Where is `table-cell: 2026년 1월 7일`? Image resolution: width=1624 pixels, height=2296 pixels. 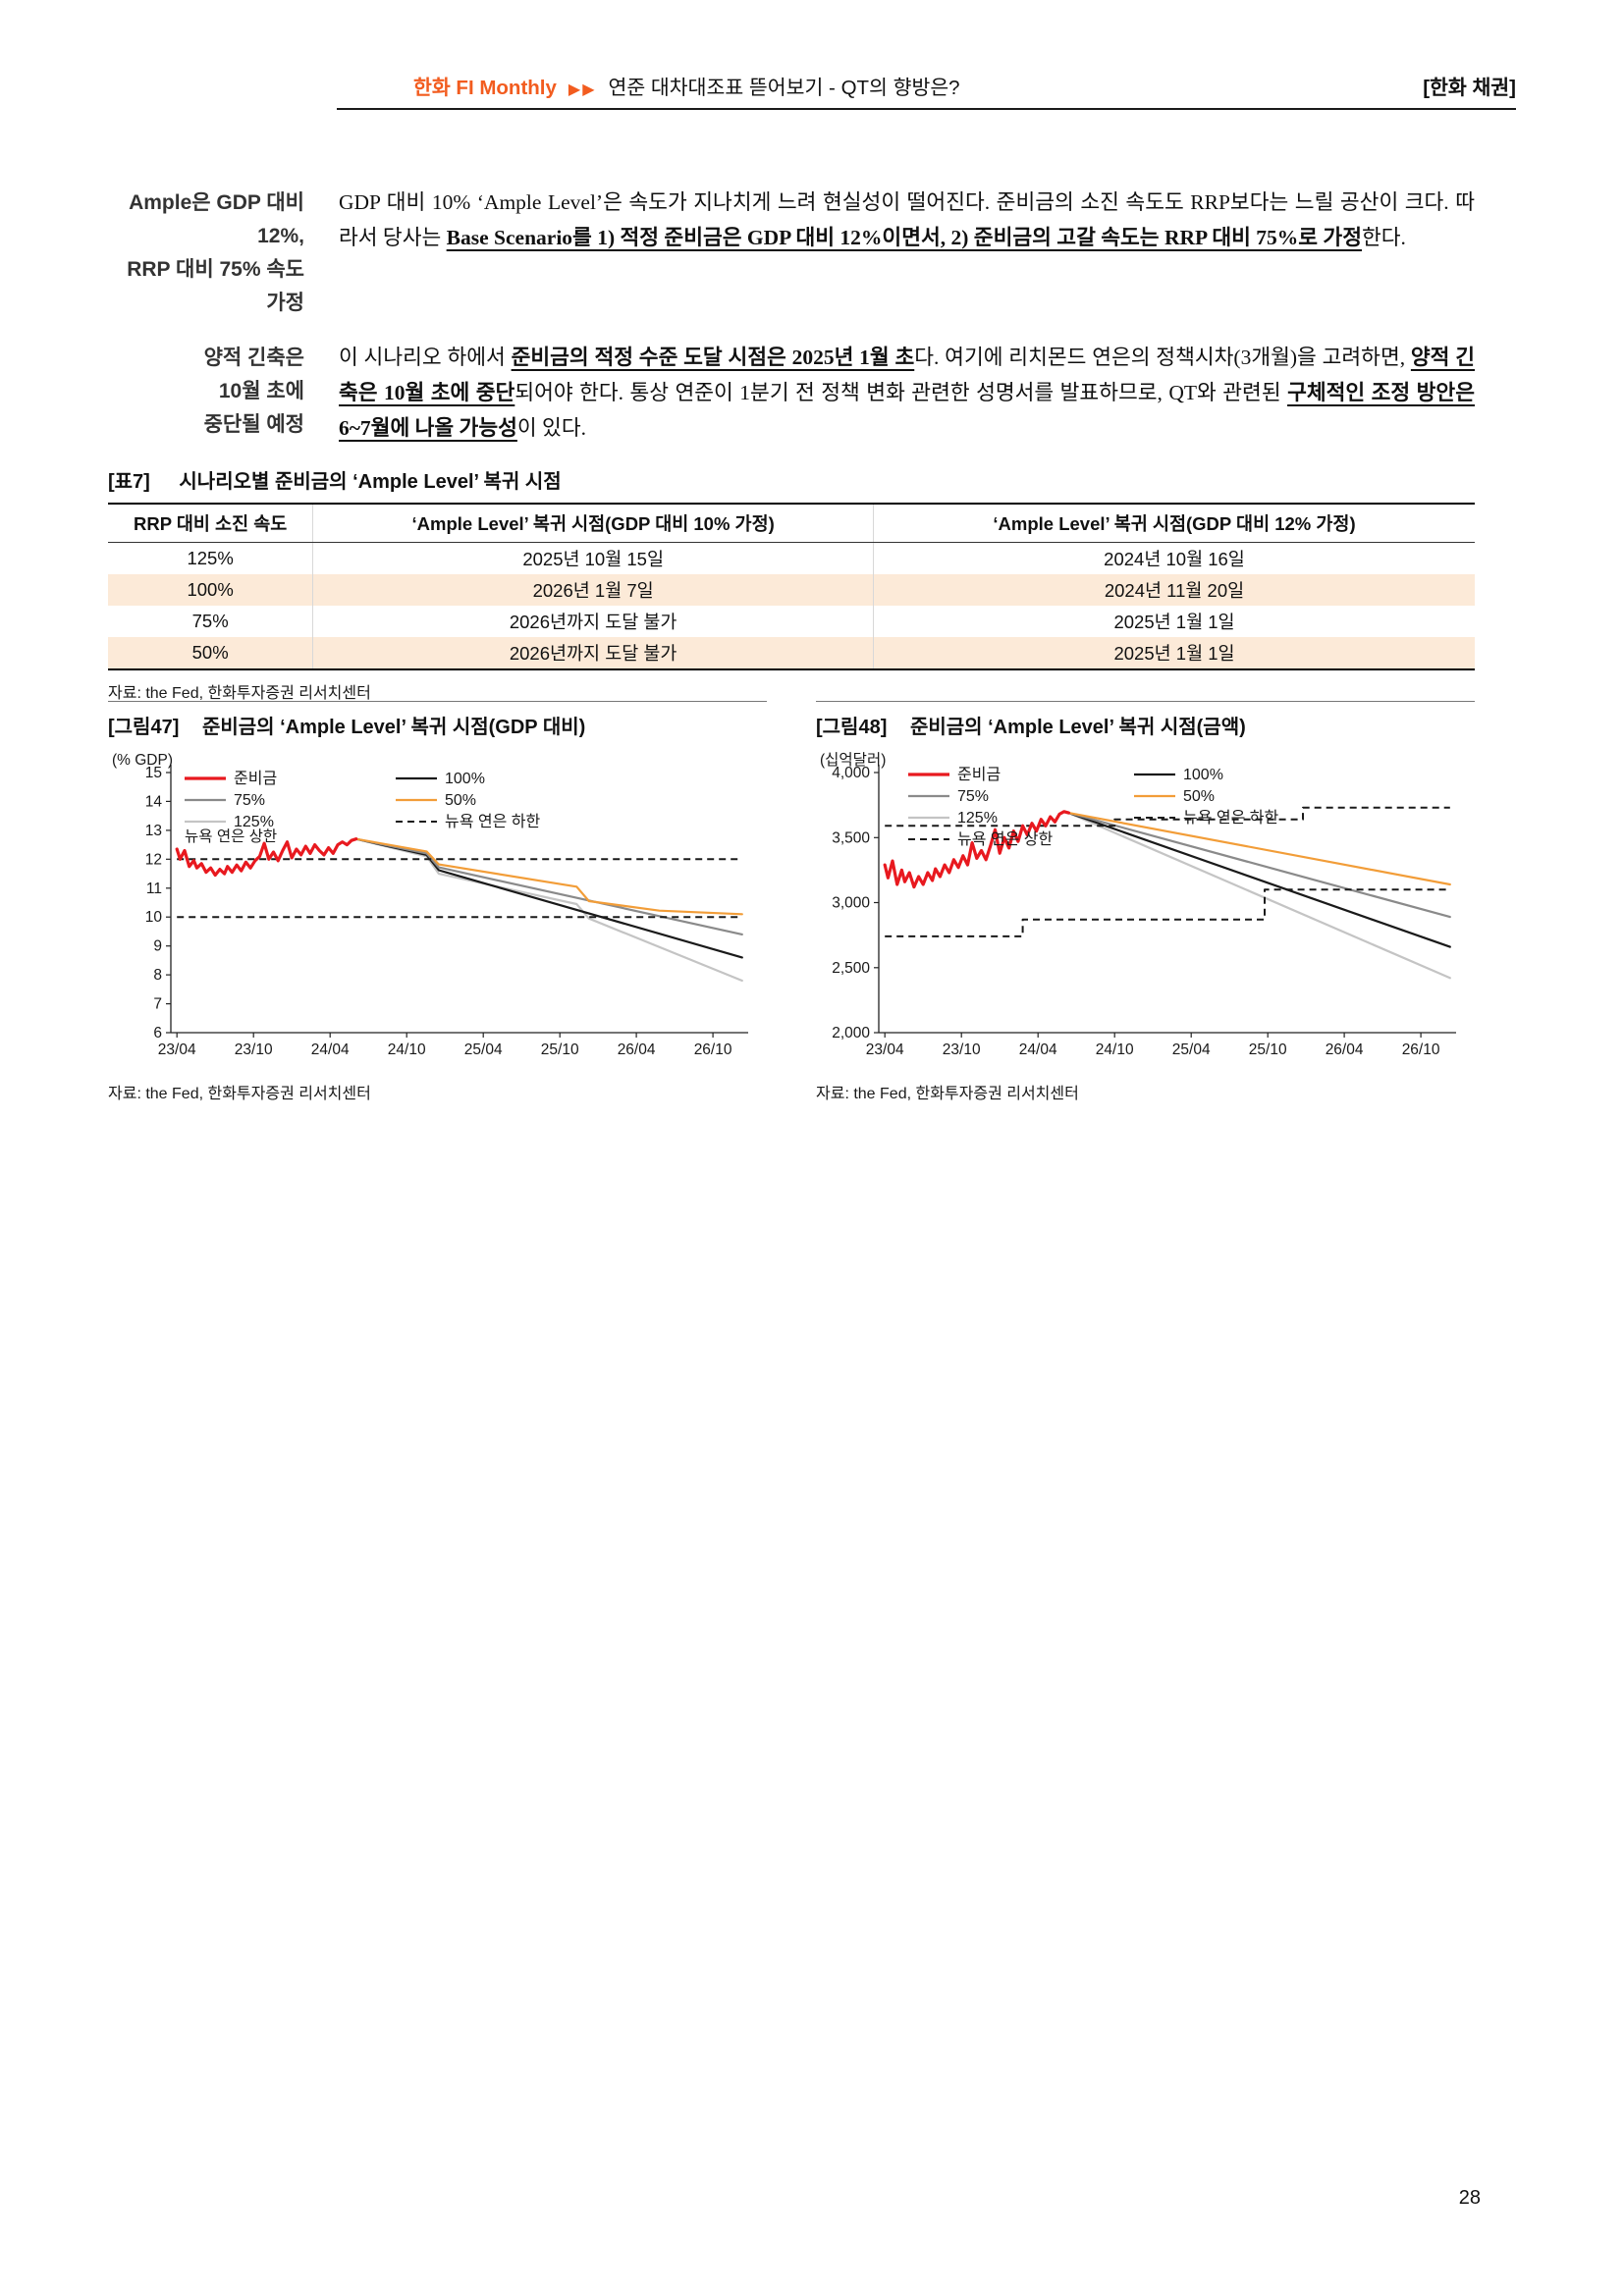 table-cell: 2026년 1월 7일 is located at coordinates (593, 590).